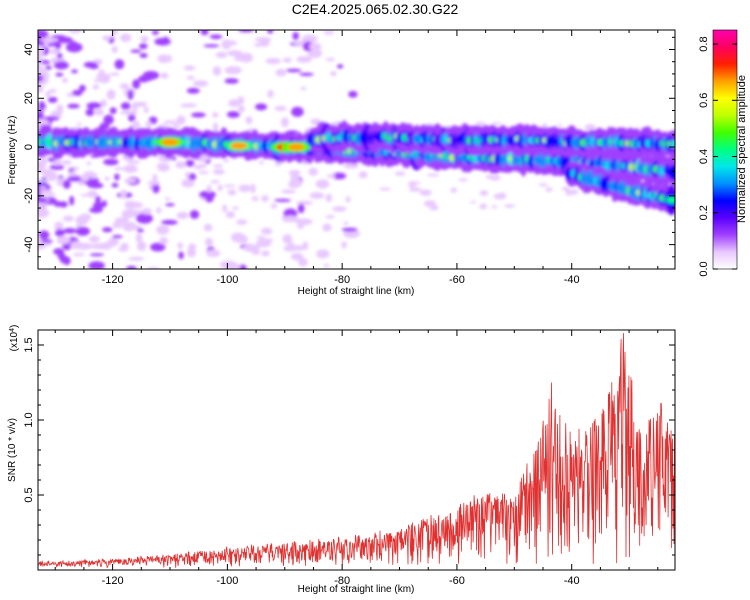 This screenshot has height=600, width=750. Describe the element at coordinates (457, 581) in the screenshot. I see `x-tick-label: -60` at that location.